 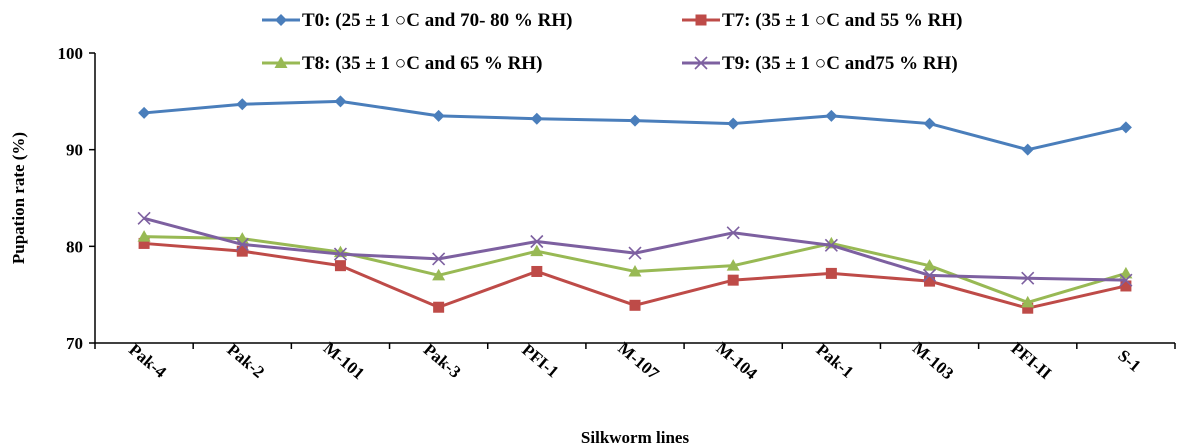 I want to click on x-tick-label: PFI-1, so click(x=540, y=360).